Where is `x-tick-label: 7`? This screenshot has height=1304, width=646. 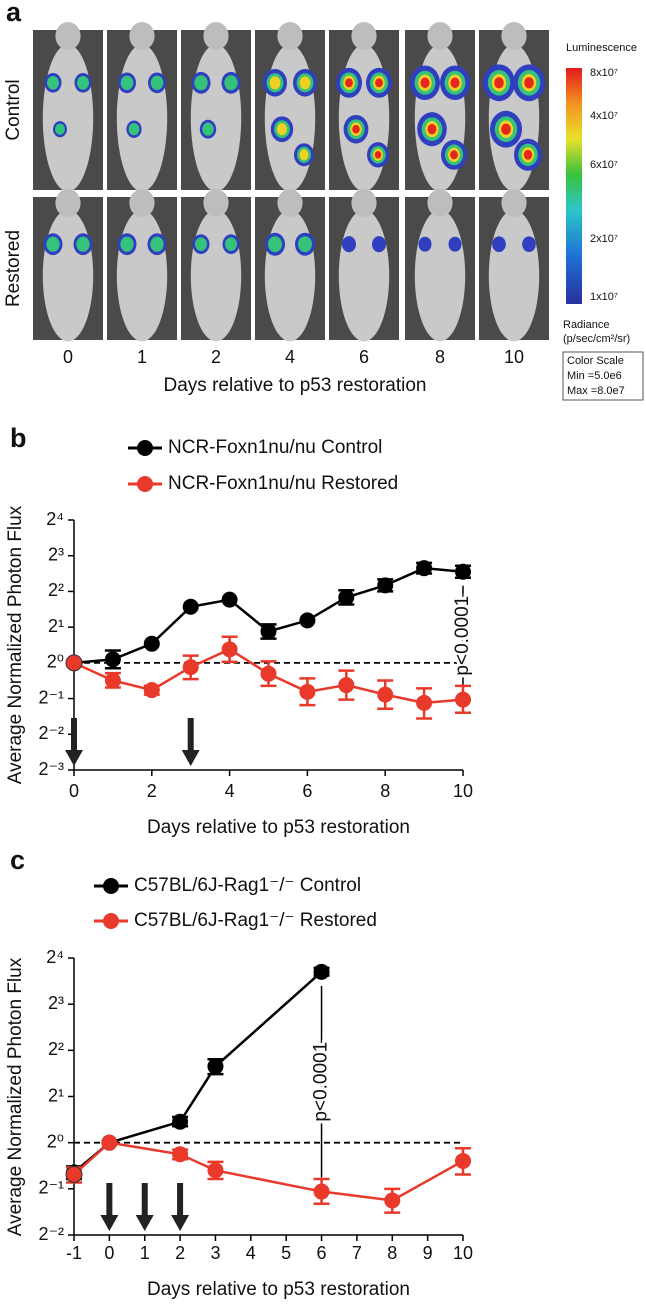
x-tick-label: 7 is located at coordinates (357, 1253).